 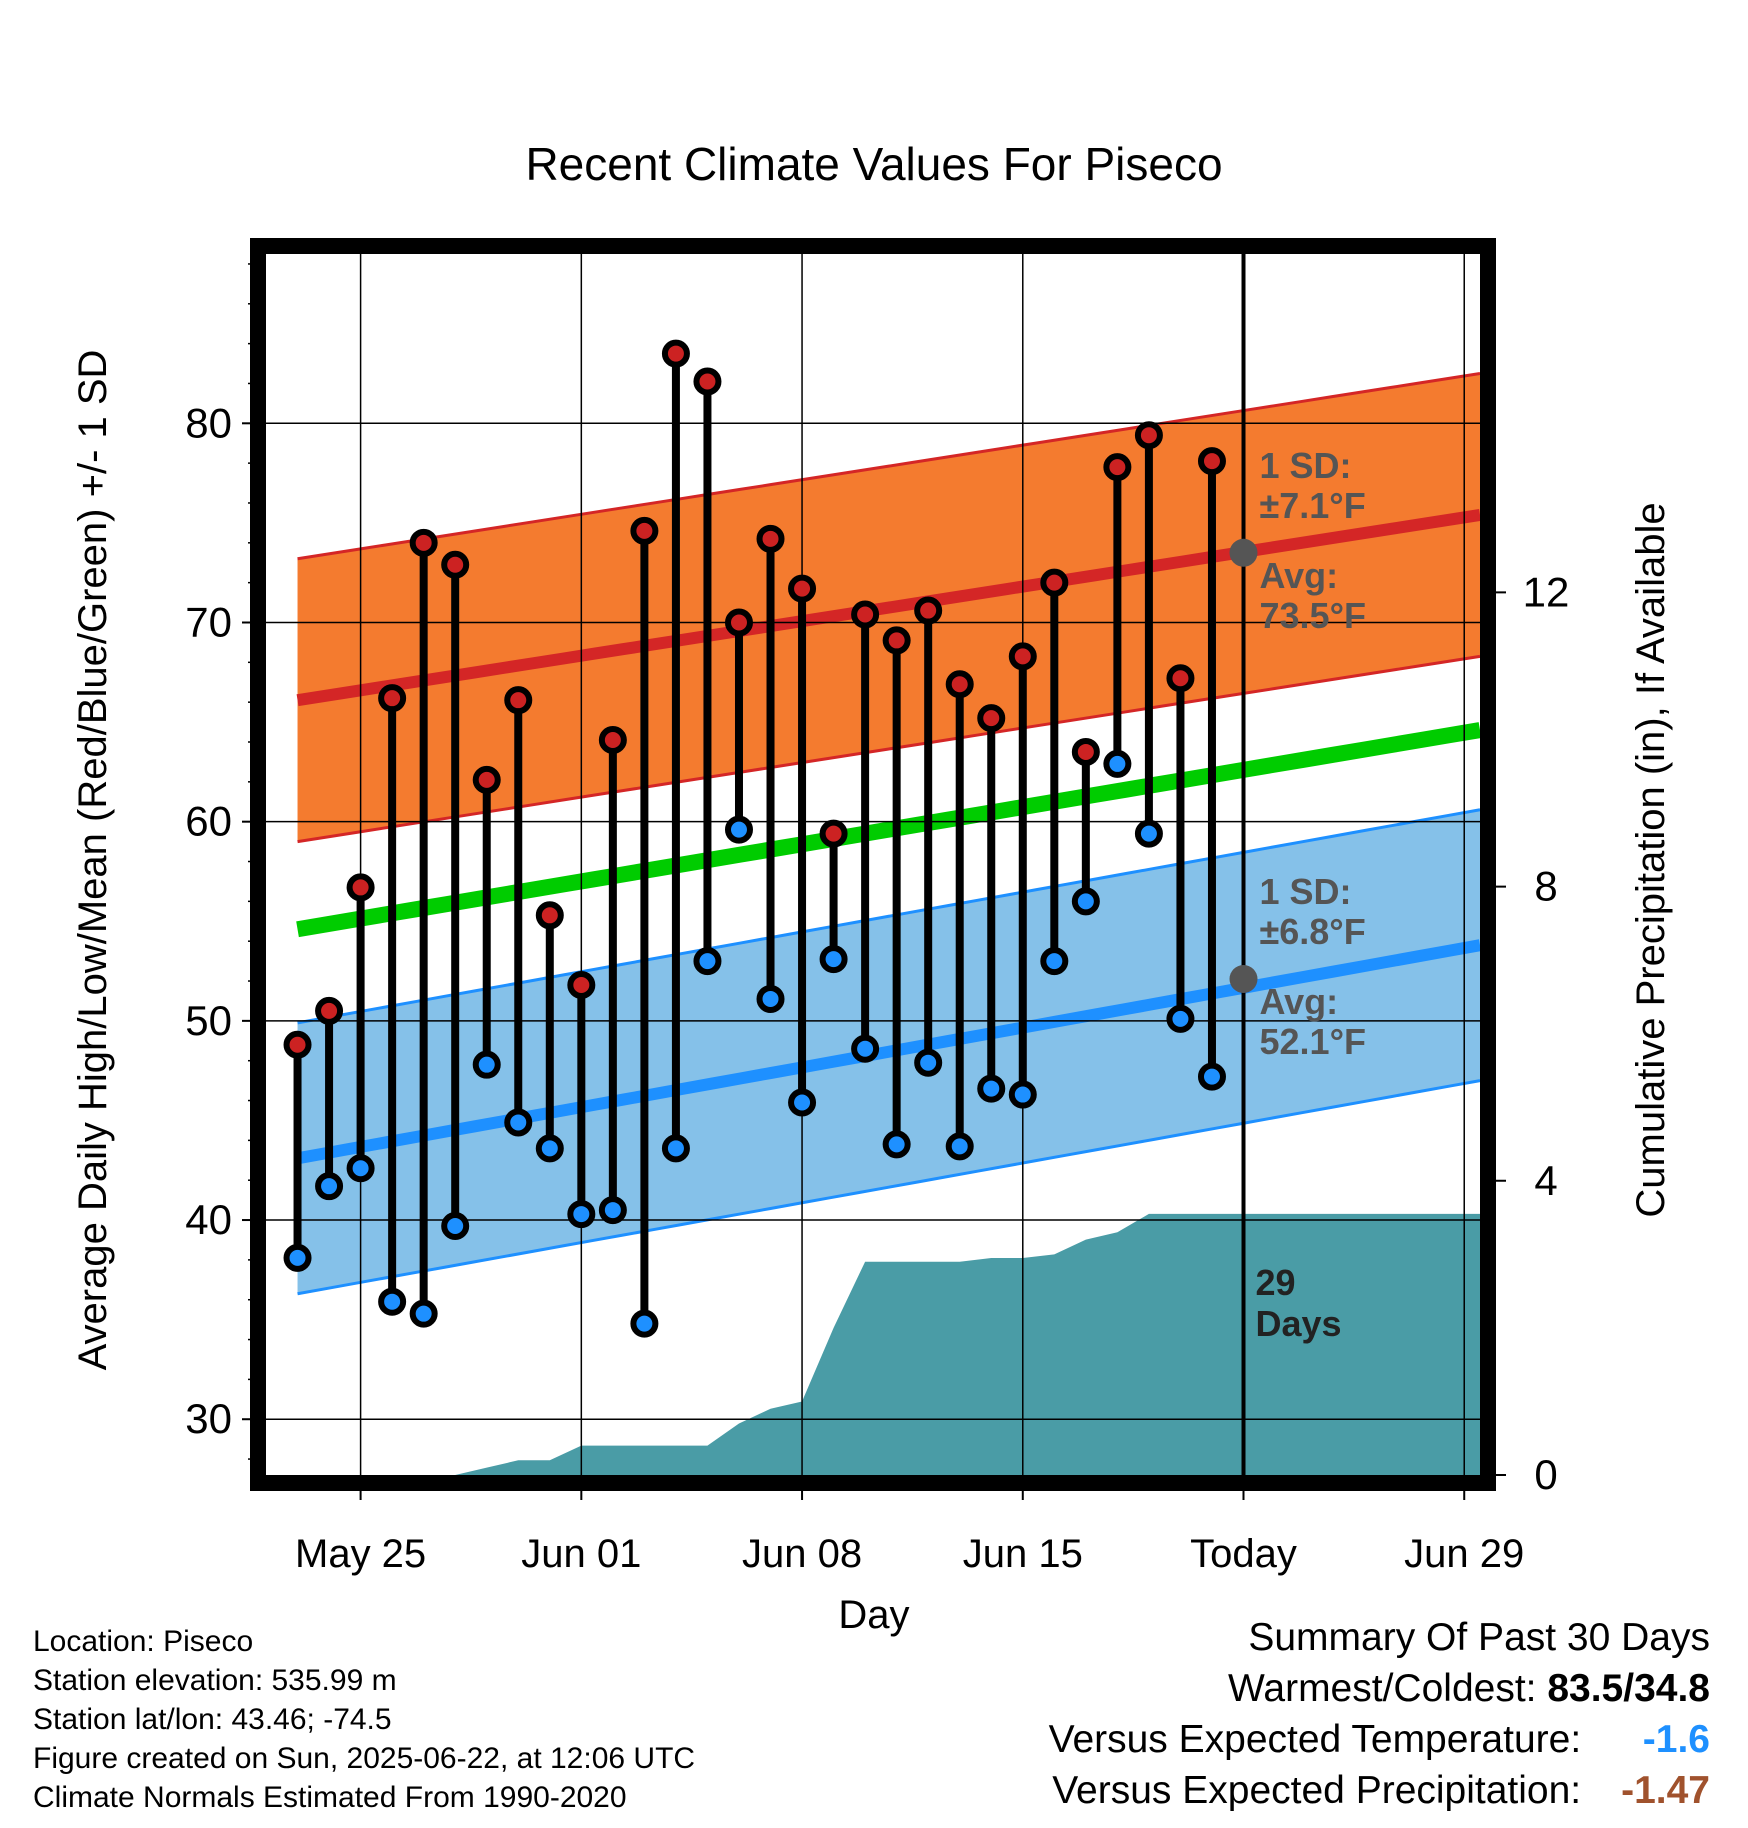 I want to click on y-tick-label: 40, so click(x=208, y=1219).